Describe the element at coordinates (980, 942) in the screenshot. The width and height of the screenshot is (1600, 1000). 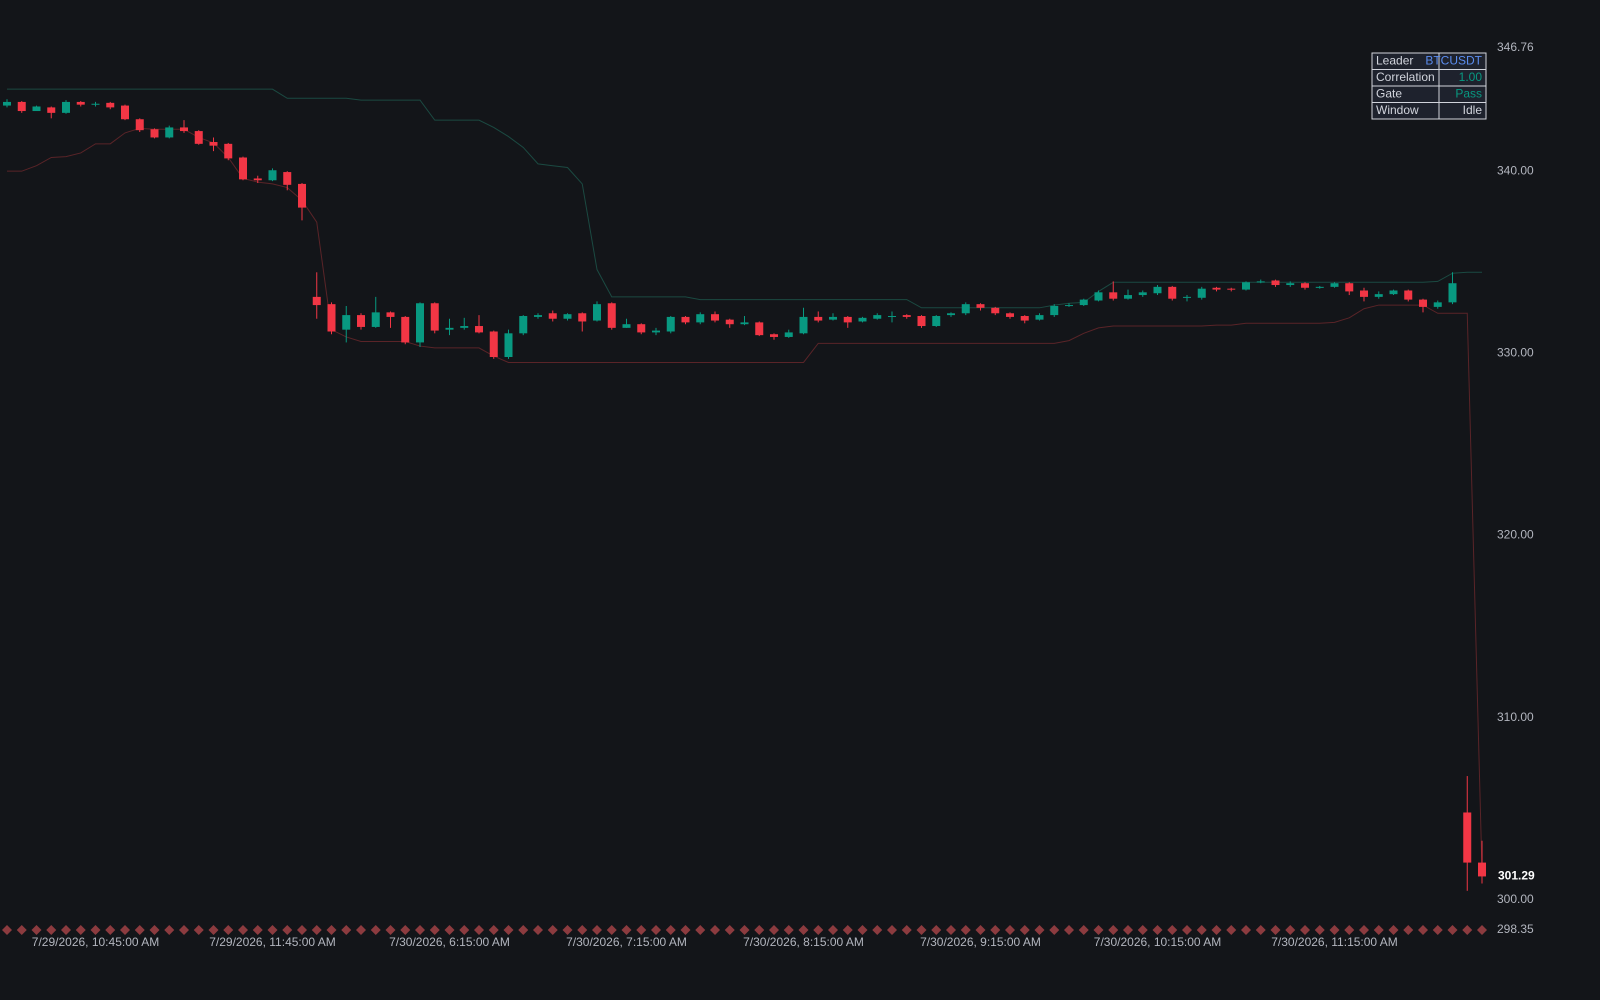
I see `x-tick-label: 7/30/2026, 9:15:00 AM` at that location.